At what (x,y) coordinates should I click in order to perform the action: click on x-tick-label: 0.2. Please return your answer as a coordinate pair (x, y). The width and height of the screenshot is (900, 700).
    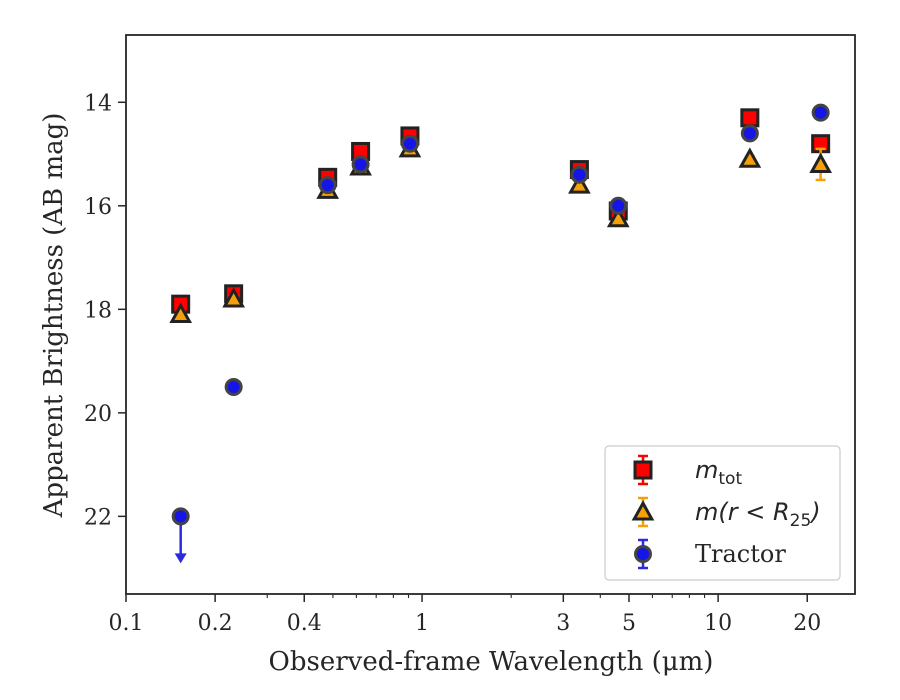
    Looking at the image, I should click on (215, 623).